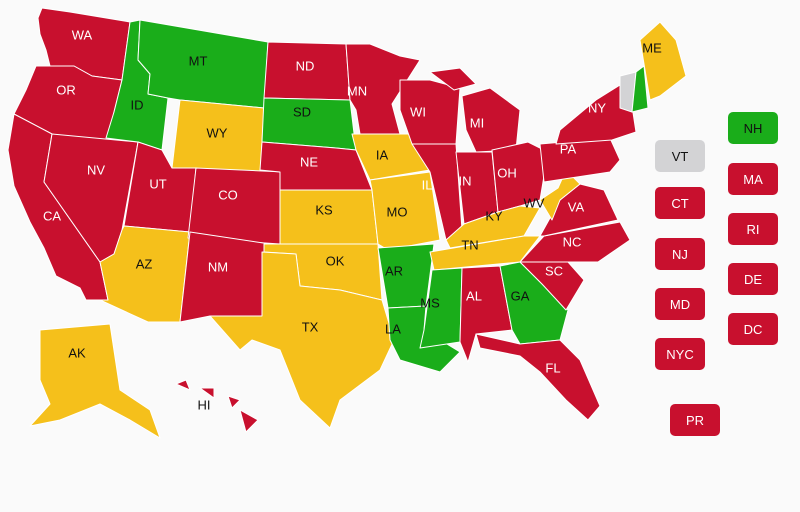 The width and height of the screenshot is (800, 512). I want to click on state-sd, so click(309, 124).